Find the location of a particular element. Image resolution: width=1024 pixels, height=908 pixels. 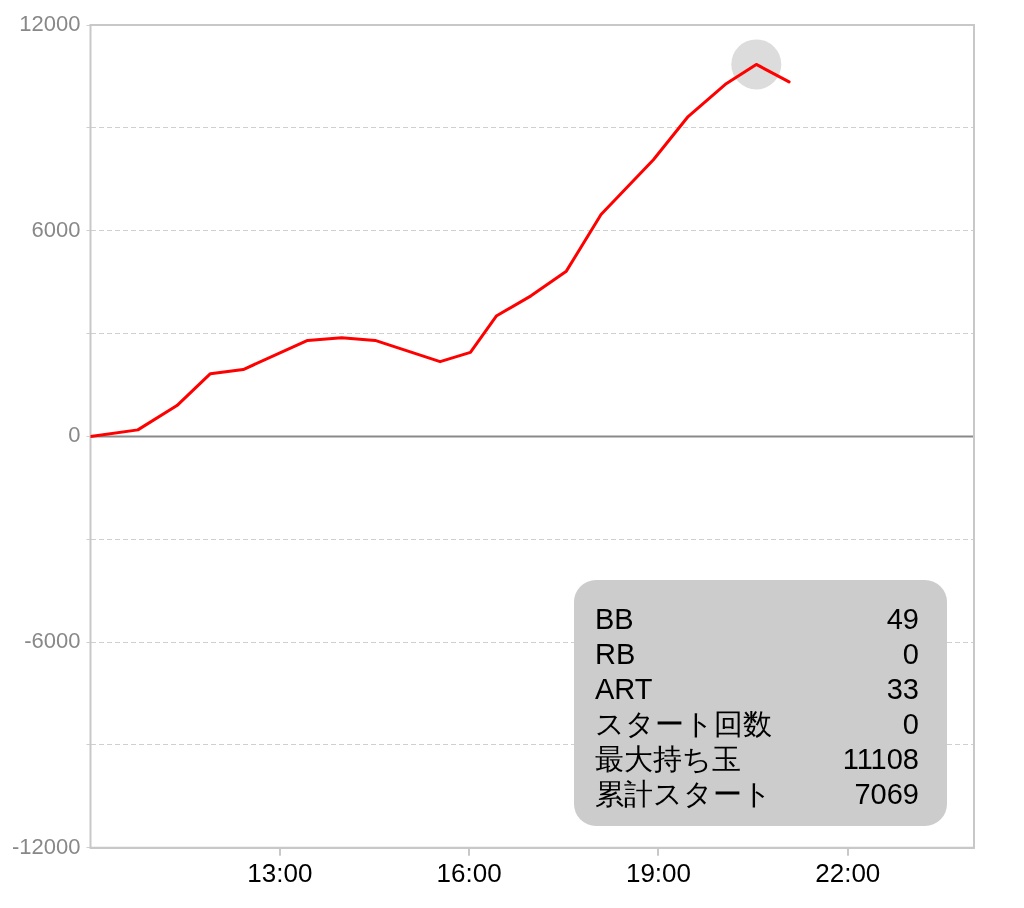

y-tick-label: 0 is located at coordinates (74, 435).